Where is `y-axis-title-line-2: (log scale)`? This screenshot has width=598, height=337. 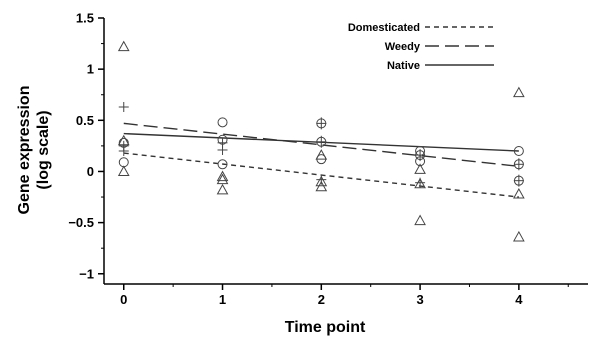
y-axis-title-line-2: (log scale) is located at coordinates (43, 149).